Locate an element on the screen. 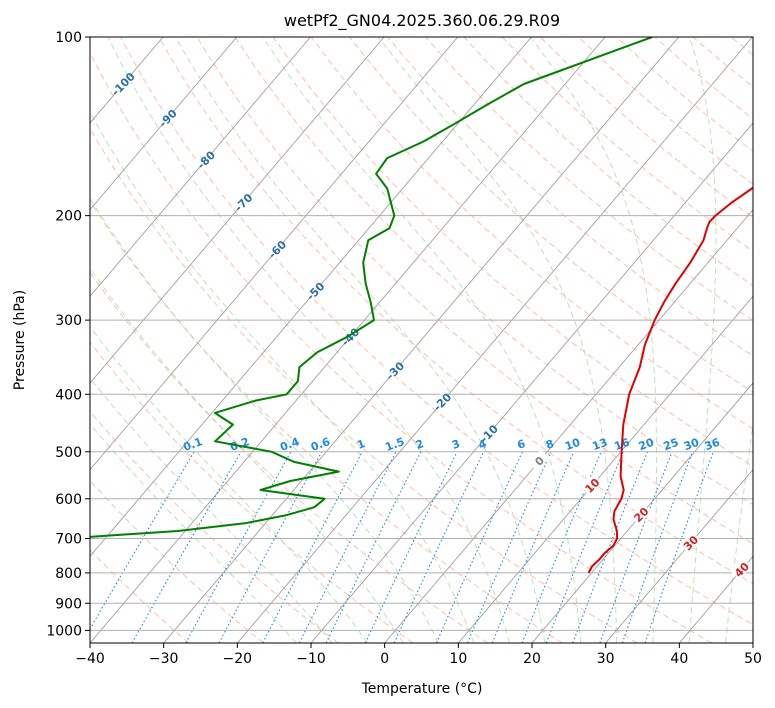 The width and height of the screenshot is (775, 708). x-tick-label: 0 is located at coordinates (384, 659).